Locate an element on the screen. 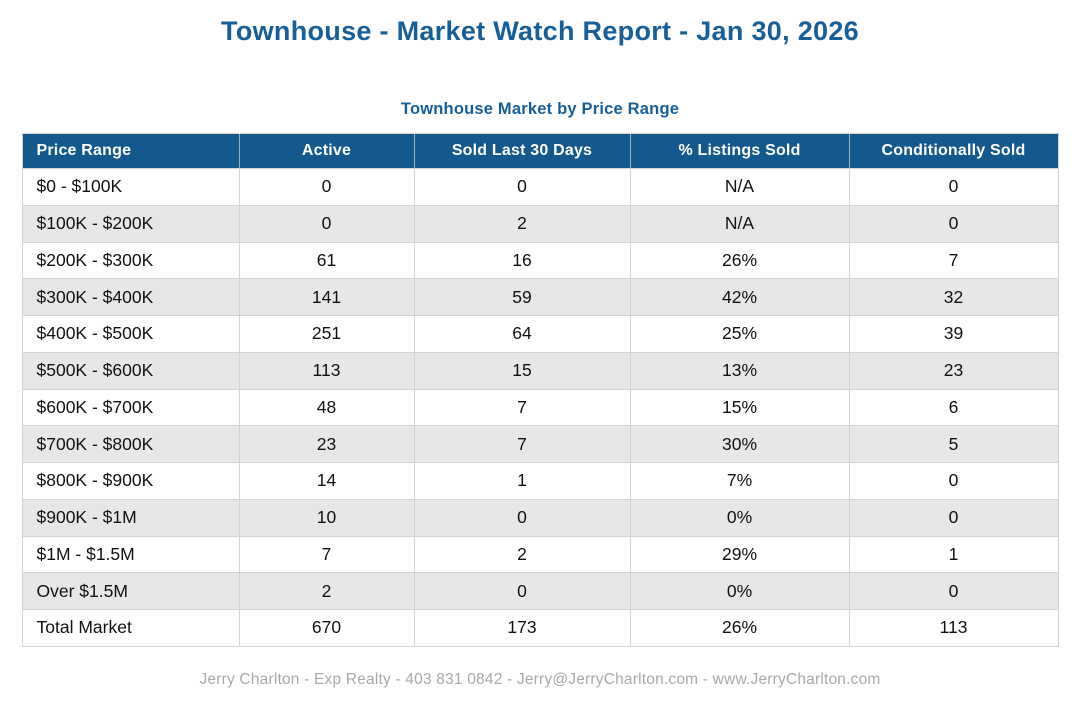 This screenshot has height=714, width=1080. table-cell: 670 is located at coordinates (326, 628).